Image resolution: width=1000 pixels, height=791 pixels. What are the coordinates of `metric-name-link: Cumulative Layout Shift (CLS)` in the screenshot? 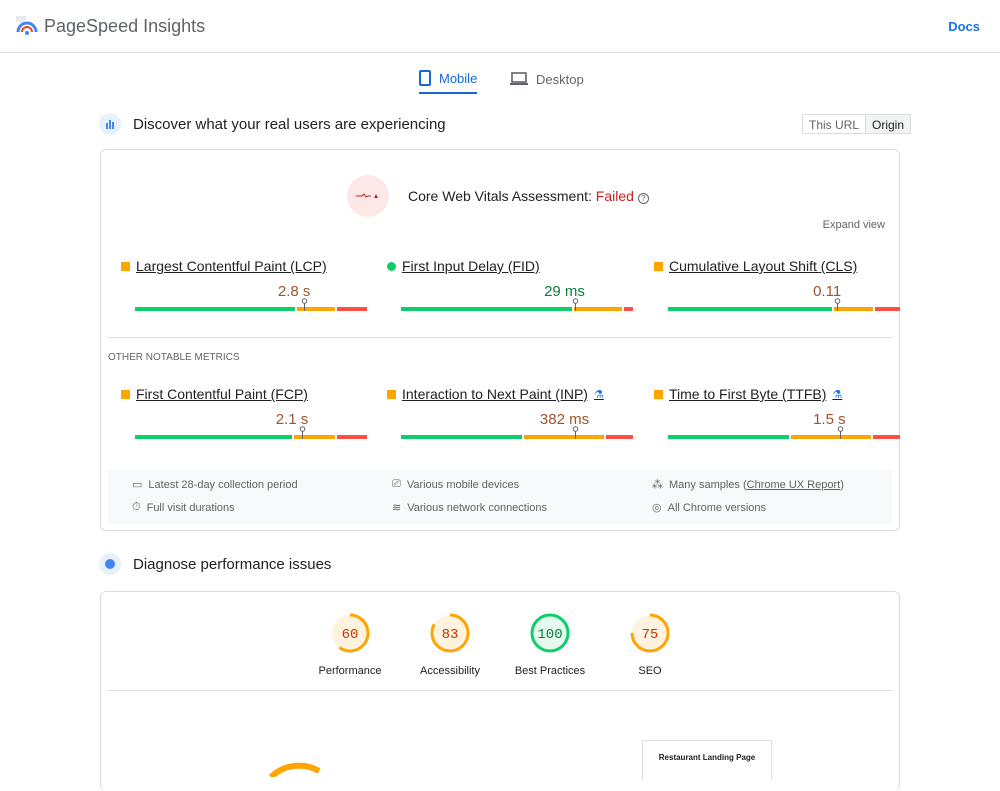 It's located at (774, 266).